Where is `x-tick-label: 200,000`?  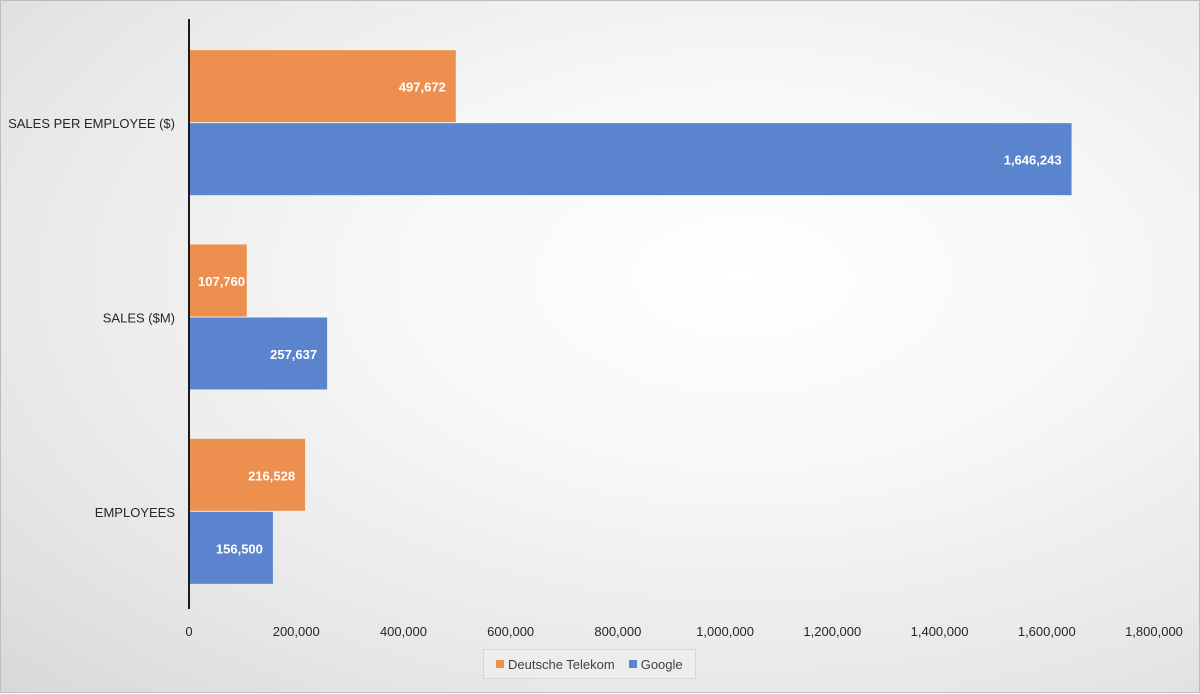
x-tick-label: 200,000 is located at coordinates (296, 631).